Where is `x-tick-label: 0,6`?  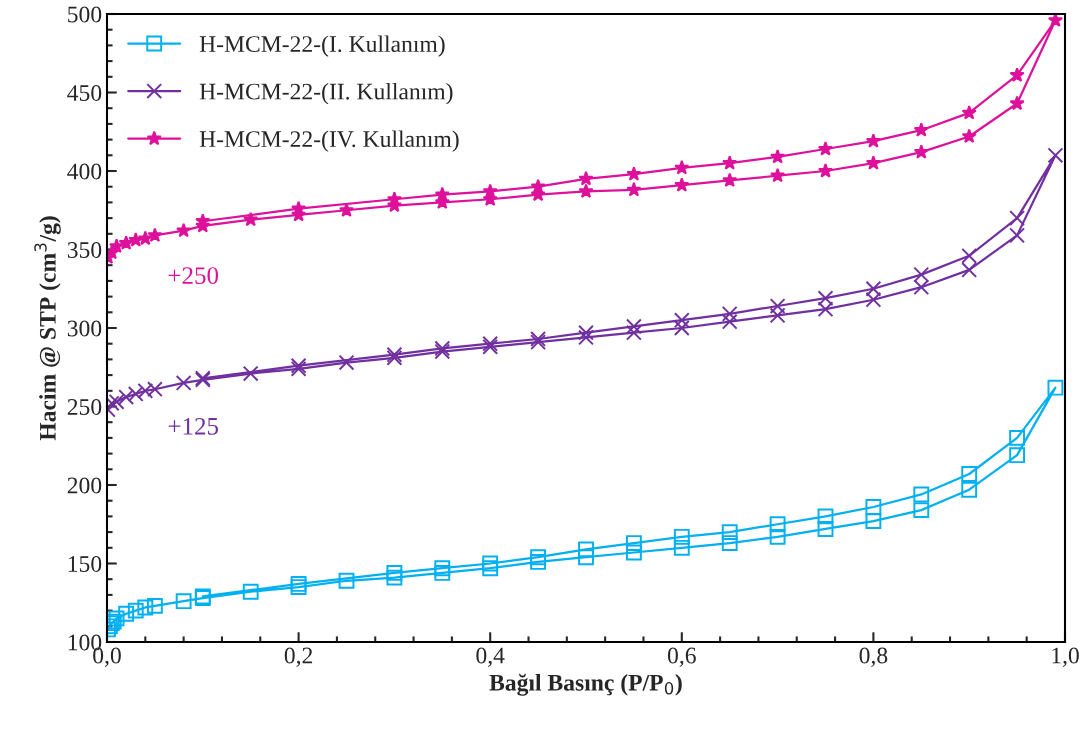
x-tick-label: 0,6 is located at coordinates (681, 657).